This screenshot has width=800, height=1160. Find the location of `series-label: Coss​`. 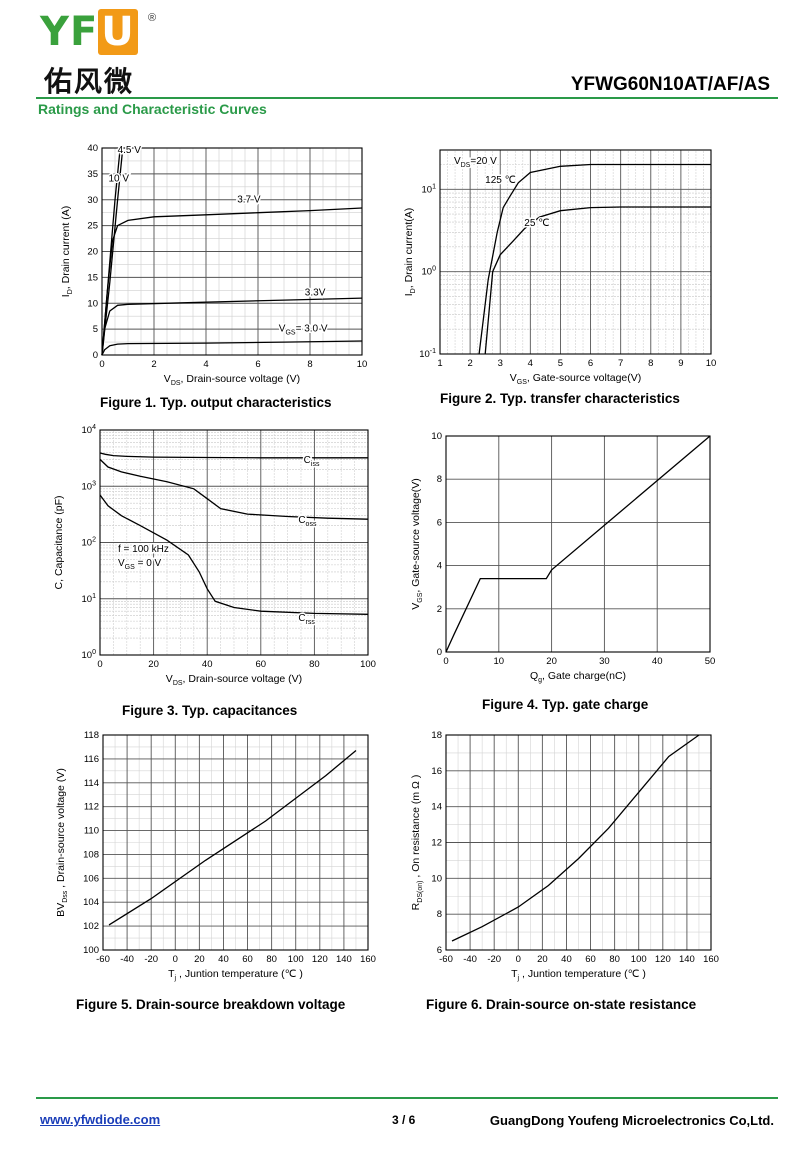

series-label: Coss​ is located at coordinates (307, 521).